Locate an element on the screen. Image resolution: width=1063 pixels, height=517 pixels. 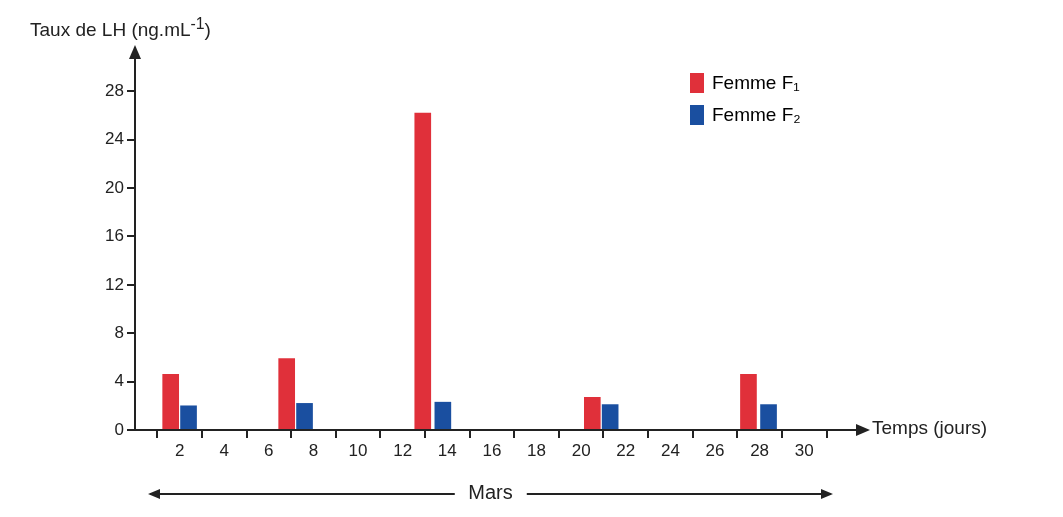
x-tick-label: 6 is located at coordinates (269, 450).